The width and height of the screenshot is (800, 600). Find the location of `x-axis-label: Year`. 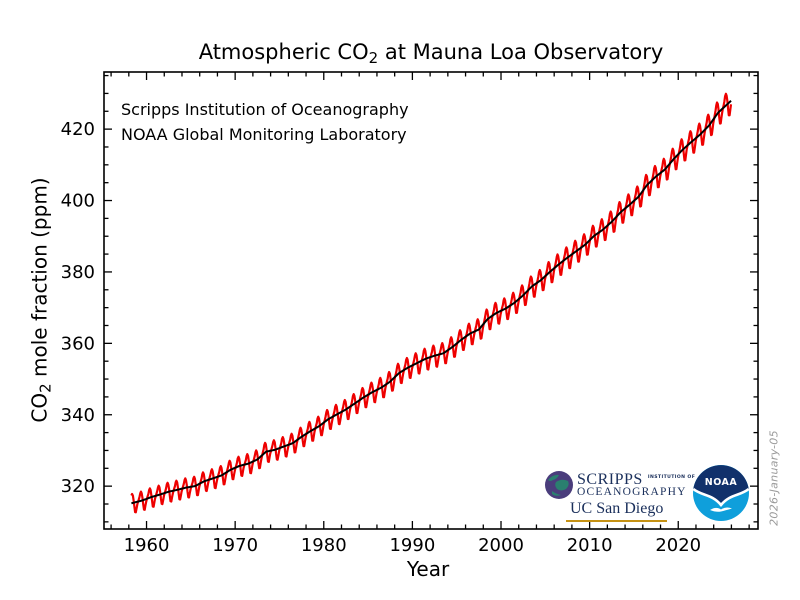

x-axis-label: Year is located at coordinates (428, 569).